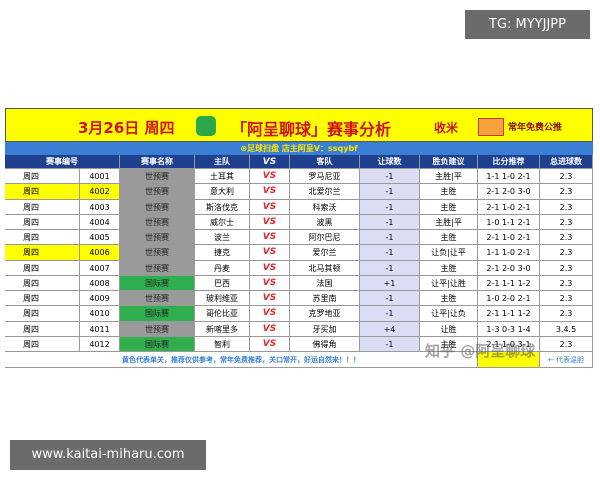 The height and width of the screenshot is (480, 600). What do you see at coordinates (100, 238) in the screenshot?
I see `cell: 4005` at bounding box center [100, 238].